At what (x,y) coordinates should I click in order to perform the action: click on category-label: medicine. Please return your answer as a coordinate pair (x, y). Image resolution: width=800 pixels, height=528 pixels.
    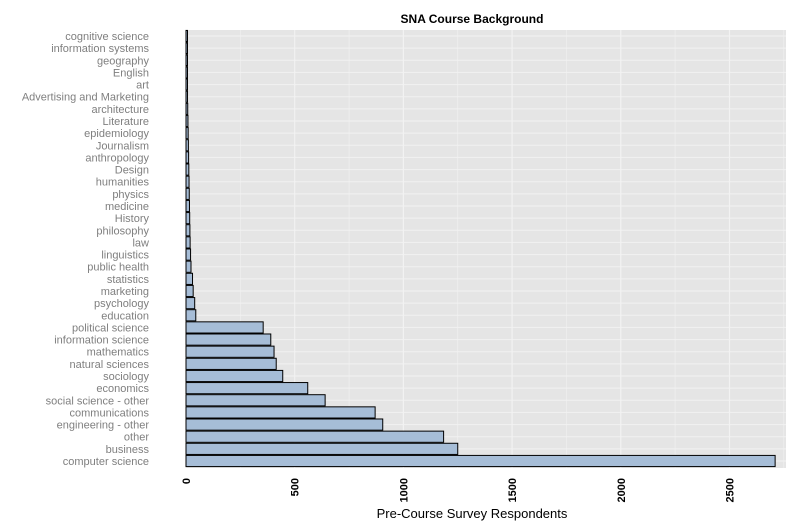
    Looking at the image, I should click on (127, 207).